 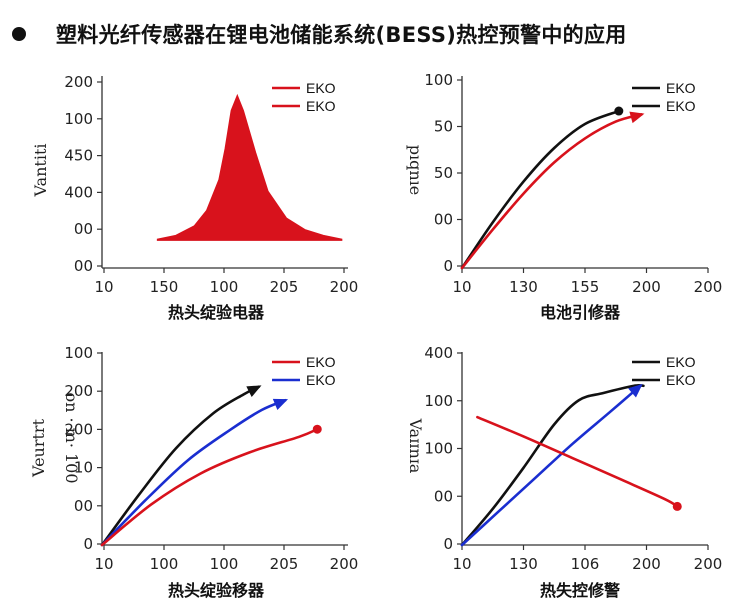 What do you see at coordinates (216, 590) in the screenshot?
I see `x-axis-label: 热头绽验移器` at bounding box center [216, 590].